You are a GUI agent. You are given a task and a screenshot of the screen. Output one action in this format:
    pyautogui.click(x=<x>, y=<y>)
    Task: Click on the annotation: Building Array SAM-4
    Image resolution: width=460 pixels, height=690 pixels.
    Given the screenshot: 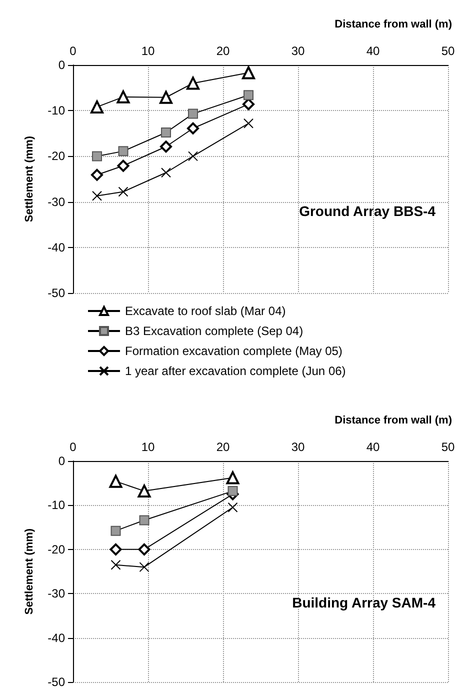 What is the action you would take?
    pyautogui.click(x=364, y=602)
    